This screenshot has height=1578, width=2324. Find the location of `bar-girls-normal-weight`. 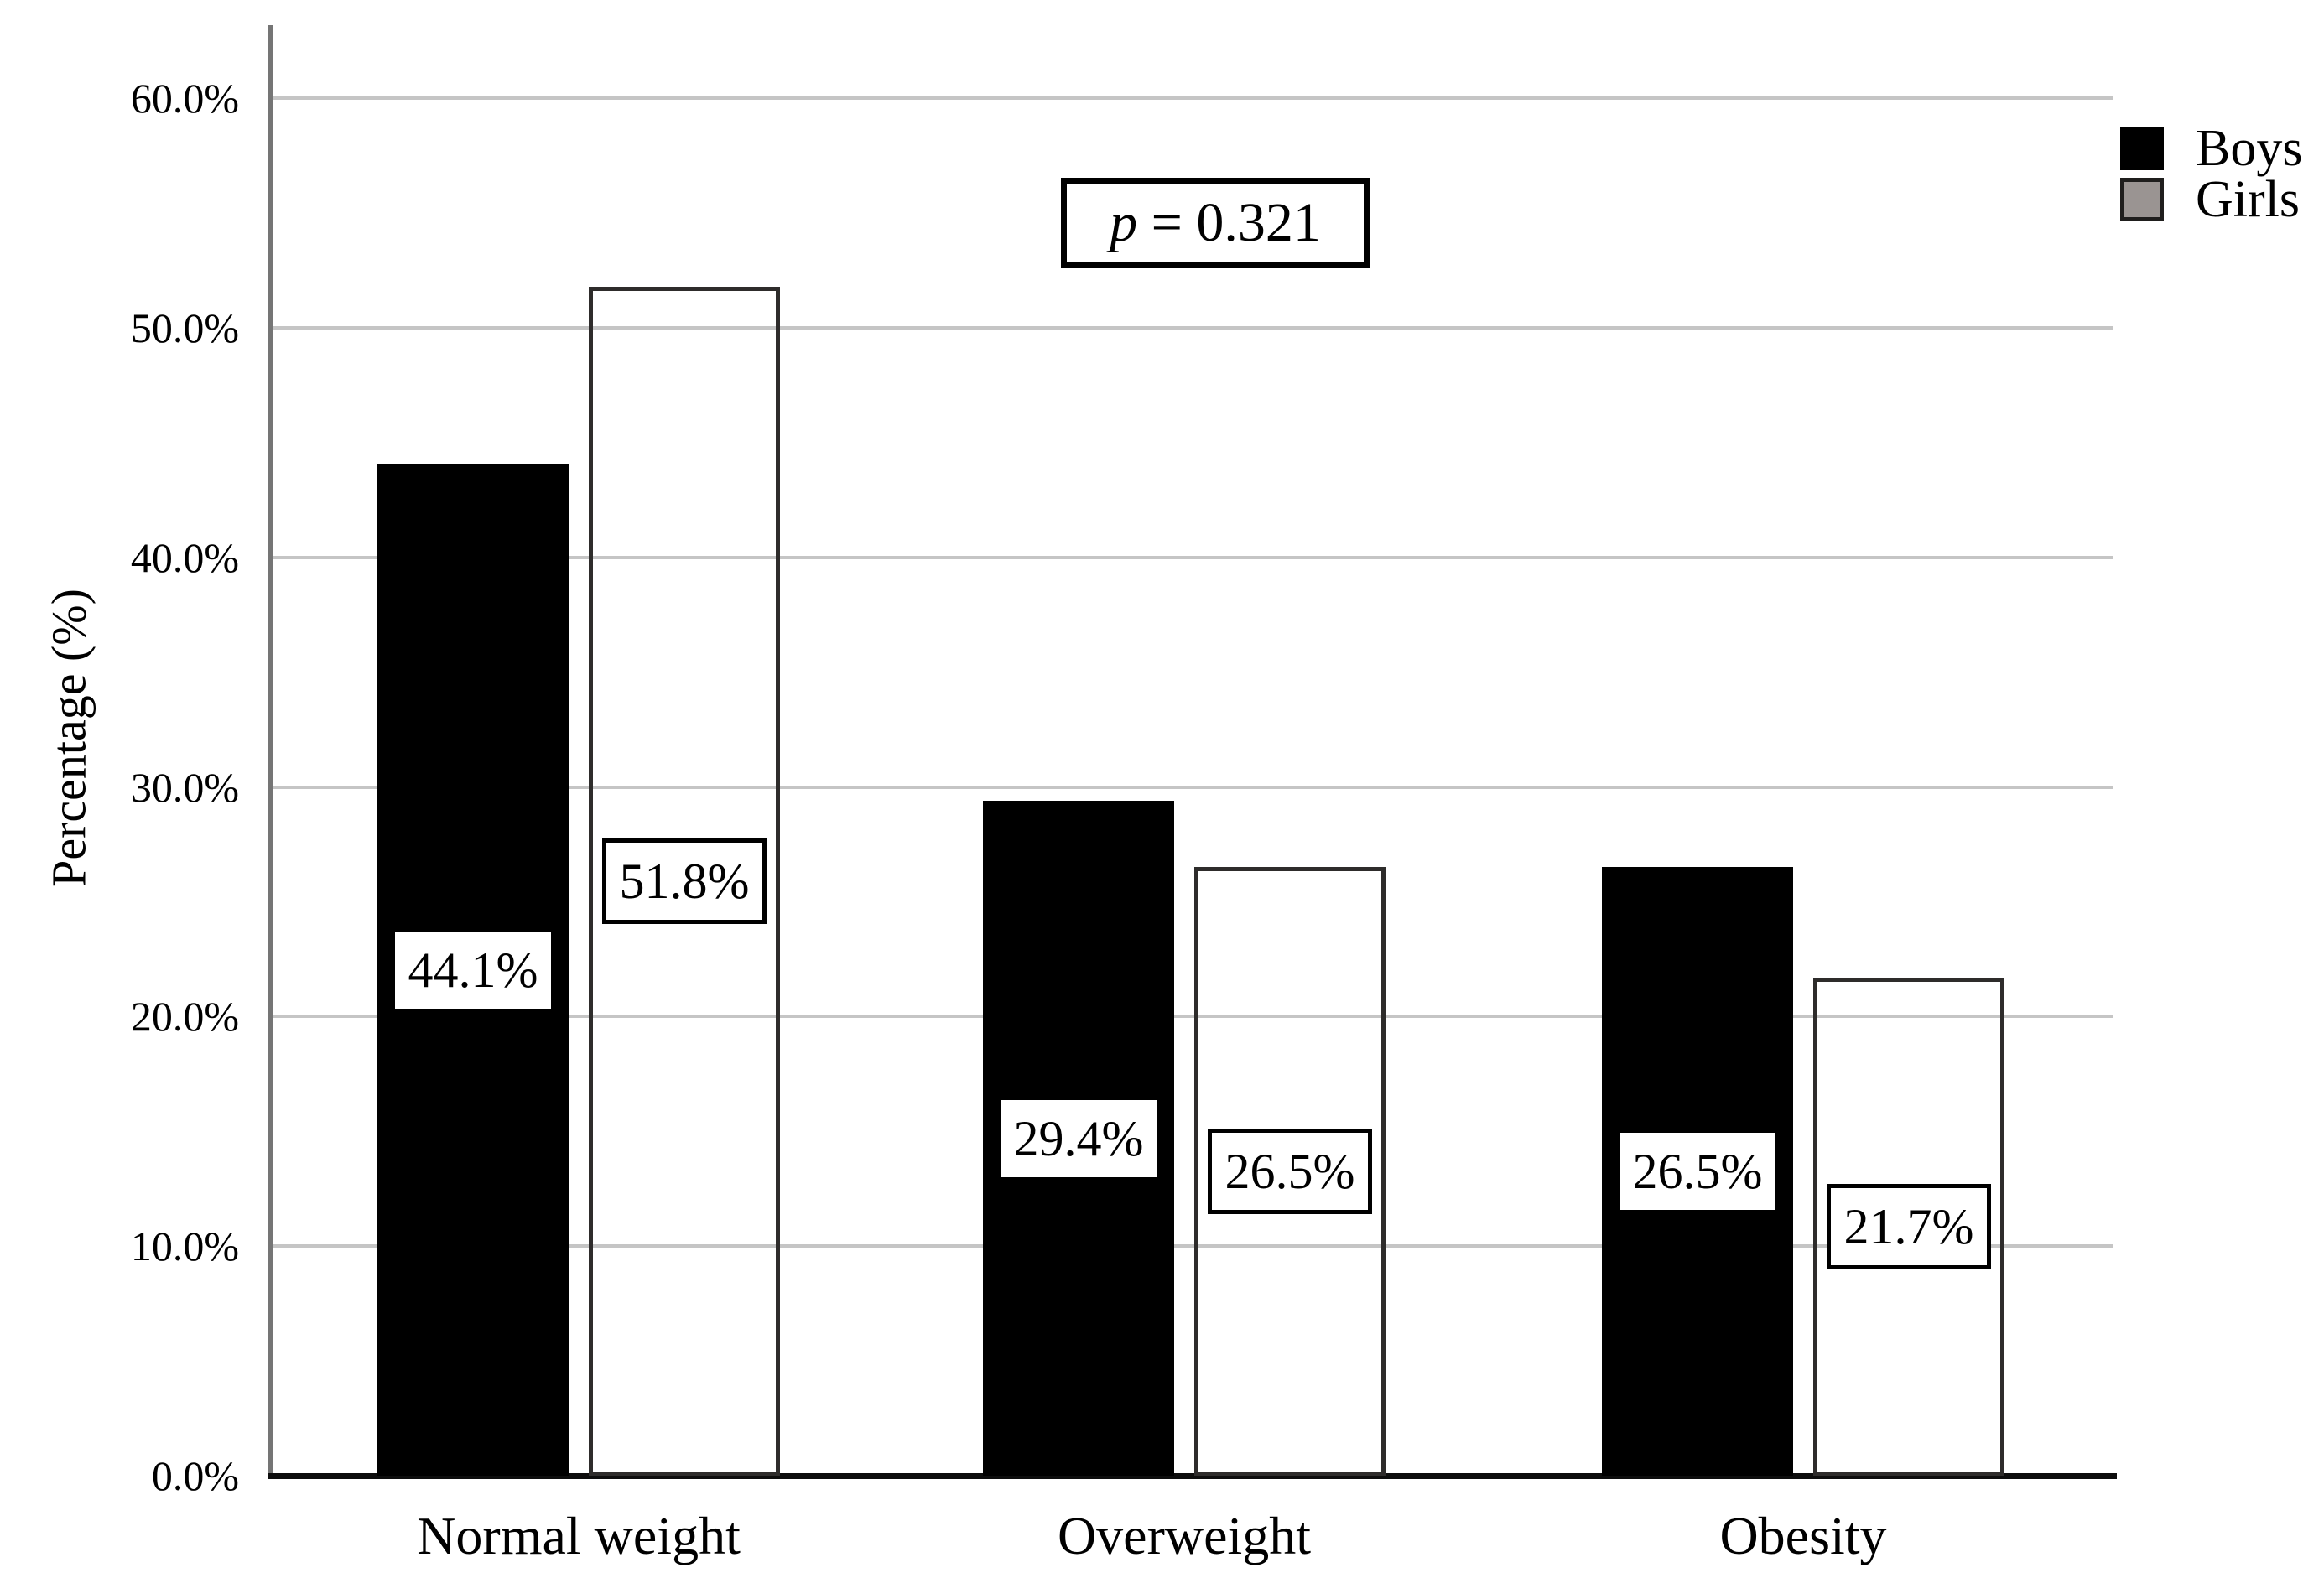

bar-girls-normal-weight is located at coordinates (684, 881).